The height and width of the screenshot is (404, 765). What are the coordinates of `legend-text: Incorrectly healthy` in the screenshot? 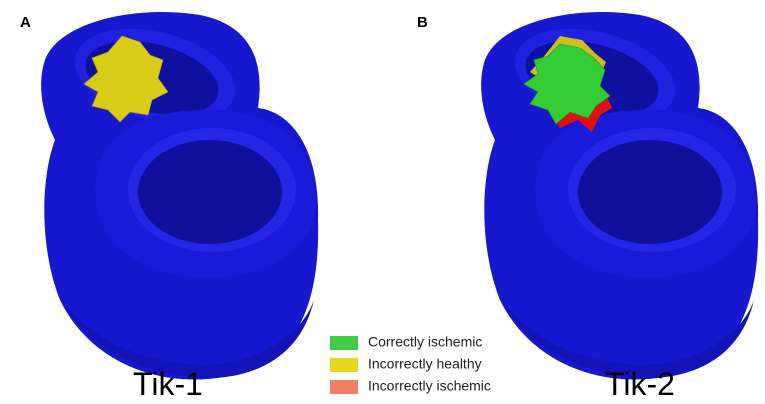 It's located at (425, 364).